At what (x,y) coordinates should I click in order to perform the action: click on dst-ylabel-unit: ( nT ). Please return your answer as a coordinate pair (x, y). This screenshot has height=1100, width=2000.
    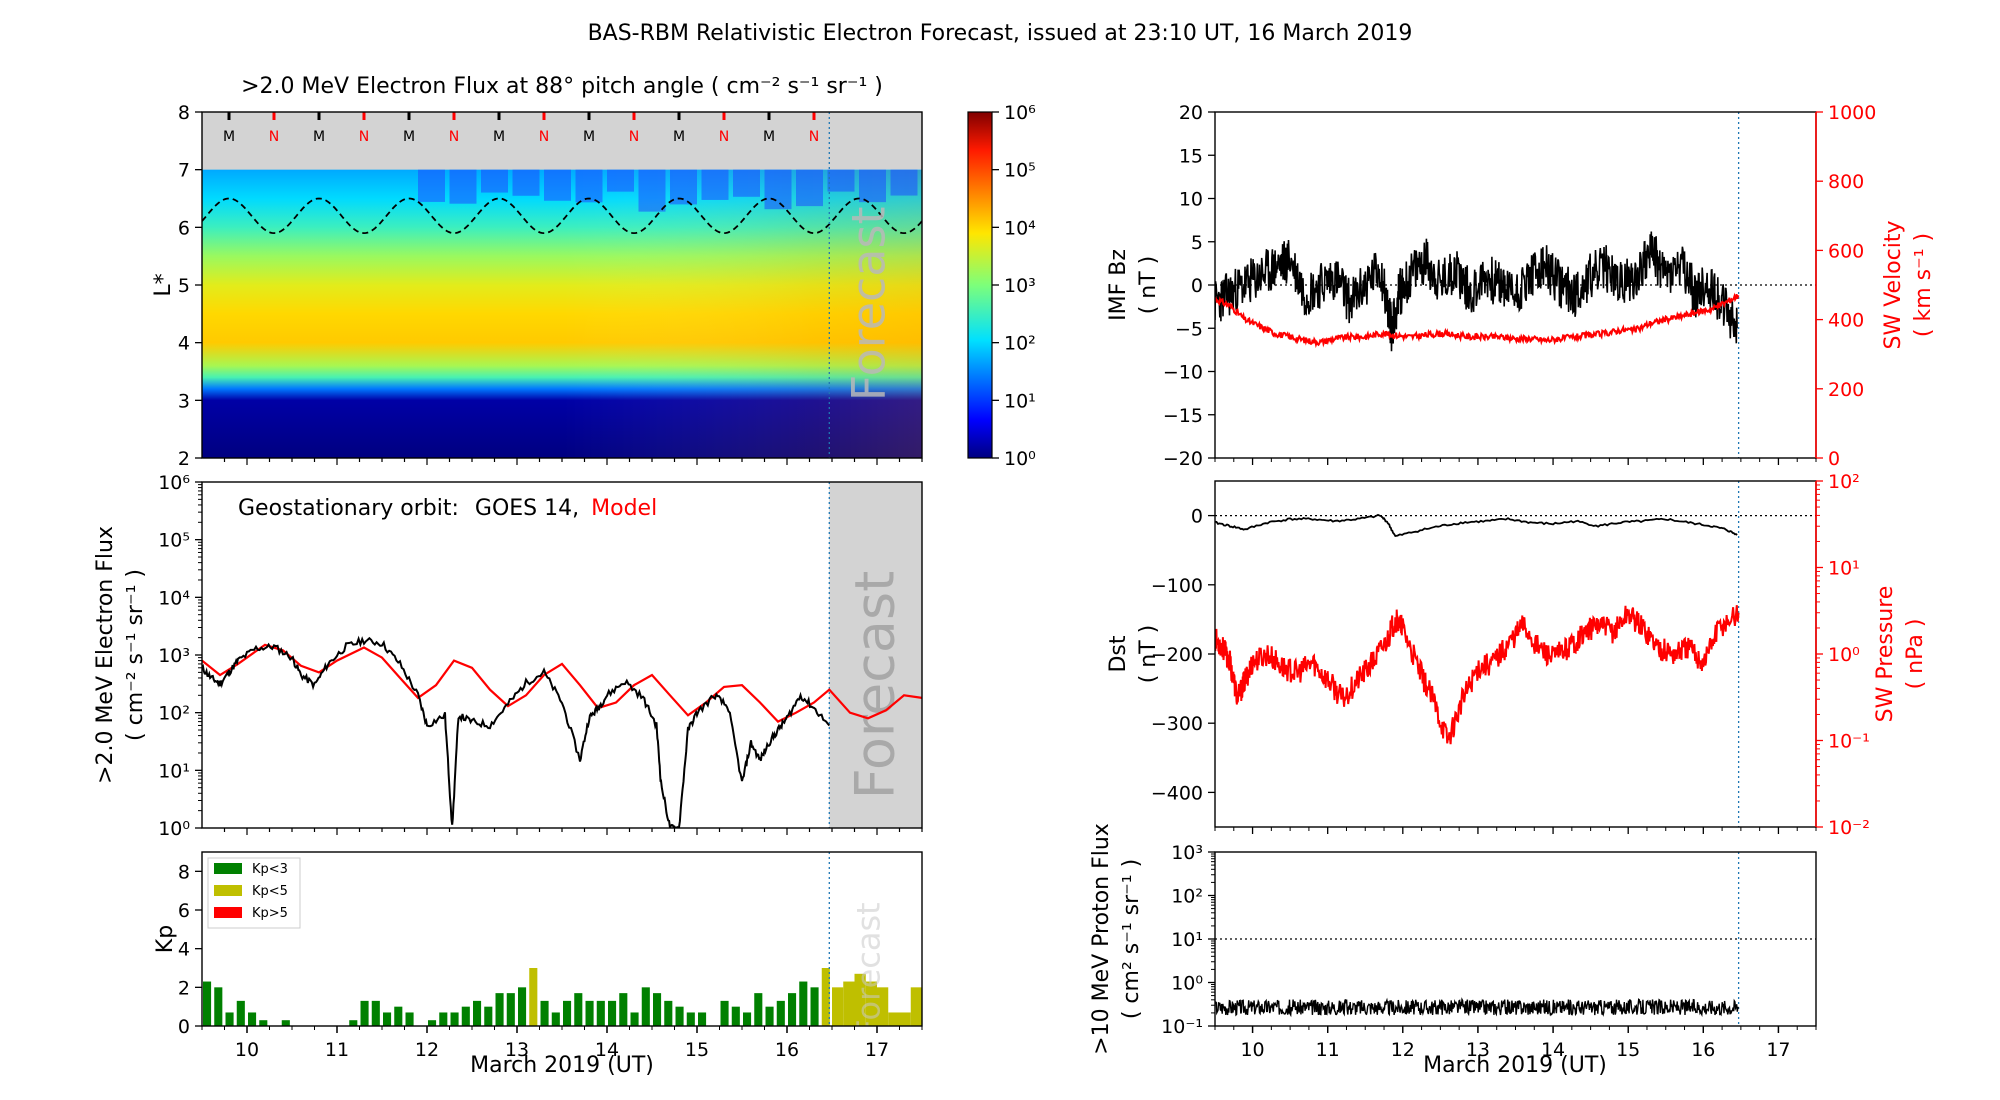
    Looking at the image, I should click on (1148, 654).